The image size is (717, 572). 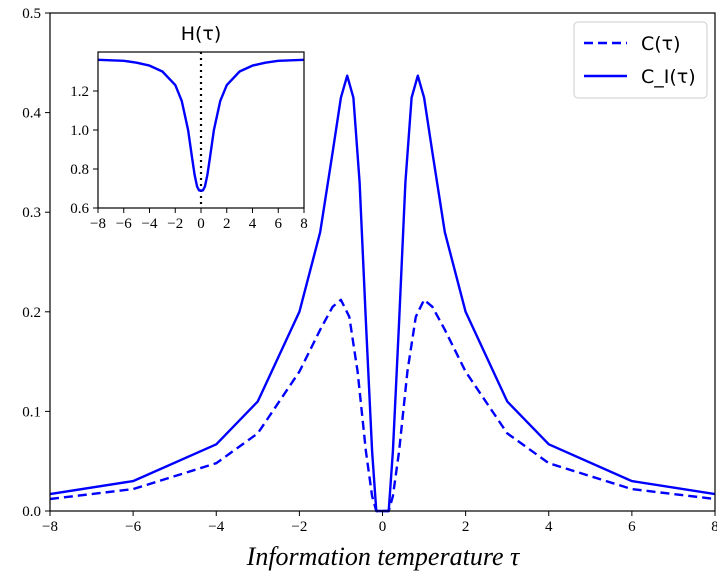 I want to click on y-tick-label: 0.4, so click(x=31, y=114).